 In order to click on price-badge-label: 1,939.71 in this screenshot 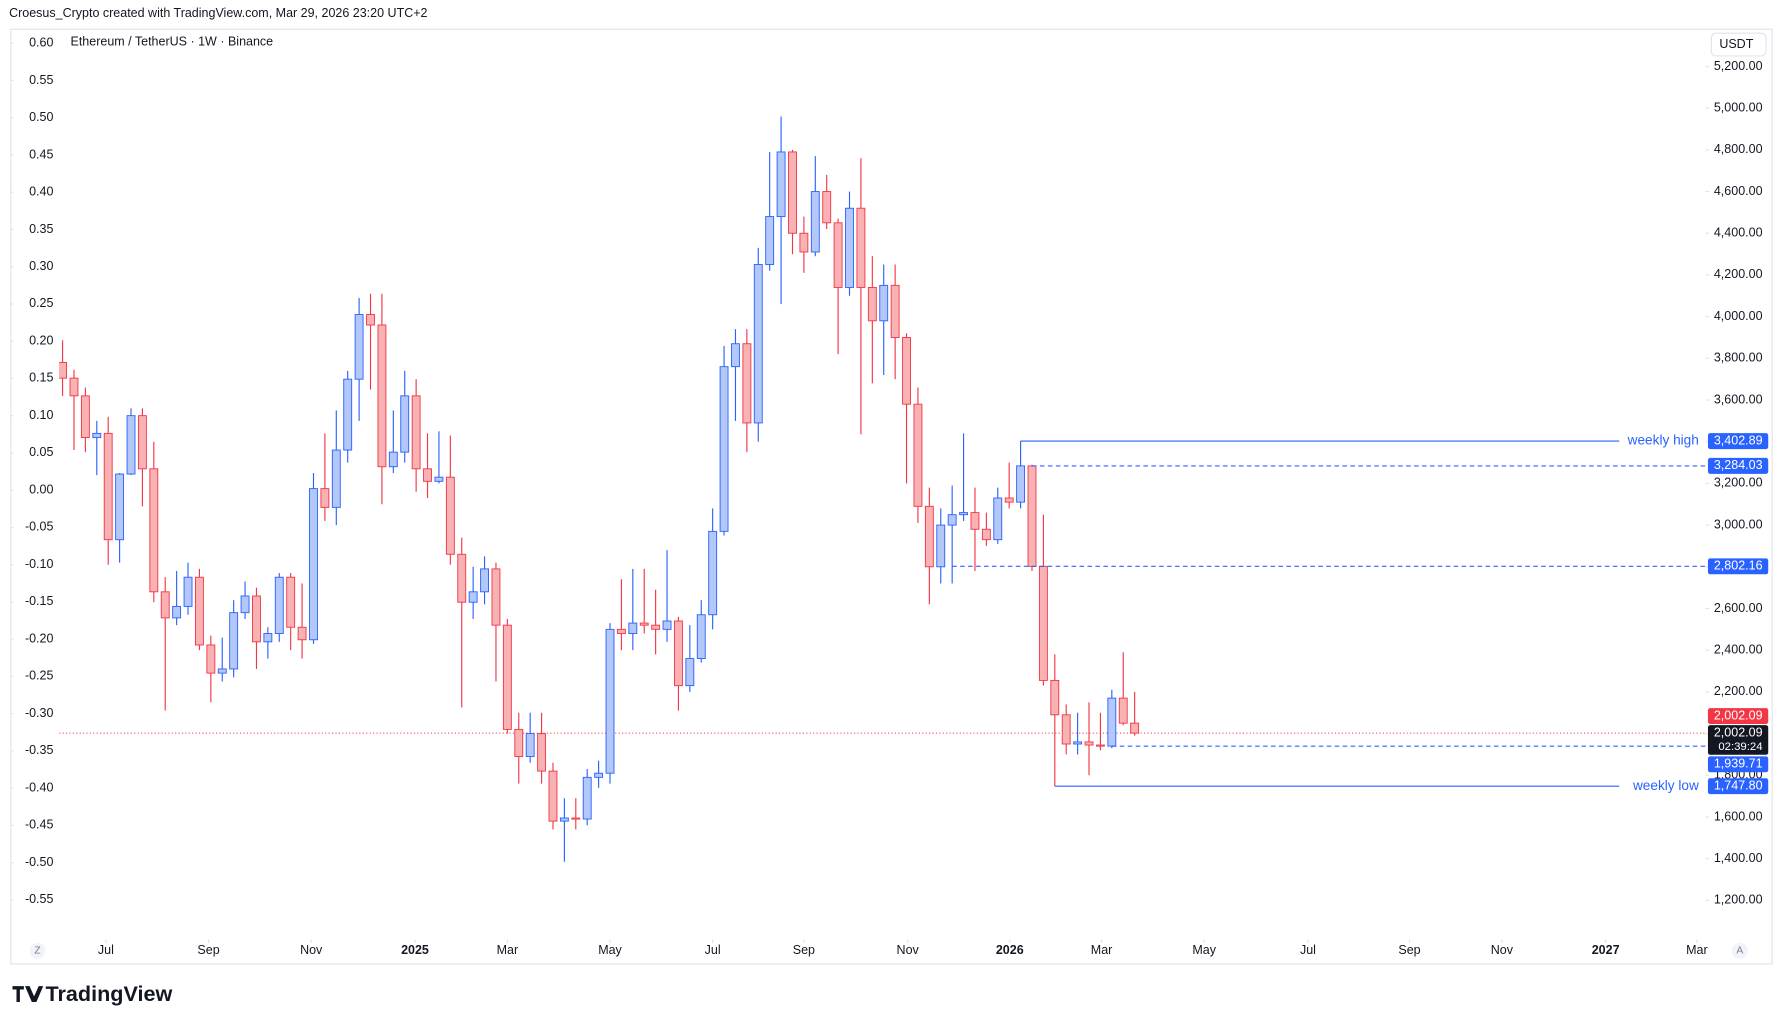, I will do `click(1738, 764)`.